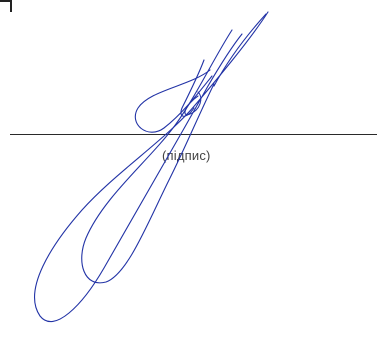  I want to click on corner-crop-mark, so click(6, 6).